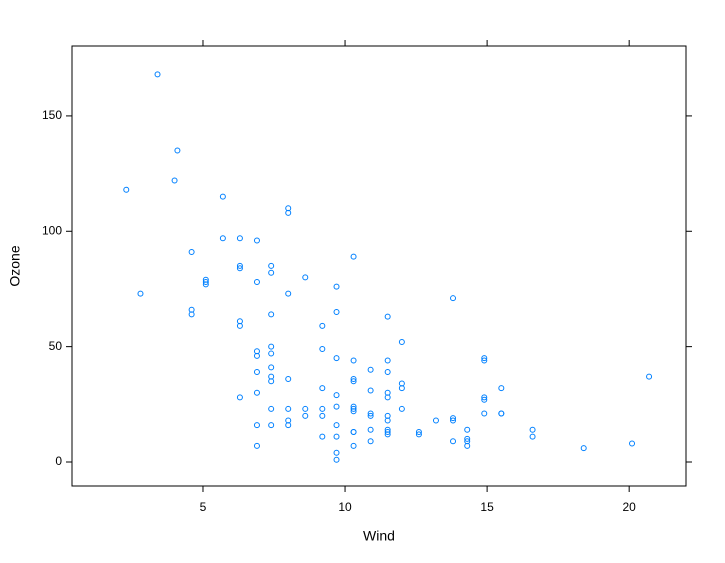 The image size is (725, 563). What do you see at coordinates (379, 536) in the screenshot?
I see `x-axis-label: Wind` at bounding box center [379, 536].